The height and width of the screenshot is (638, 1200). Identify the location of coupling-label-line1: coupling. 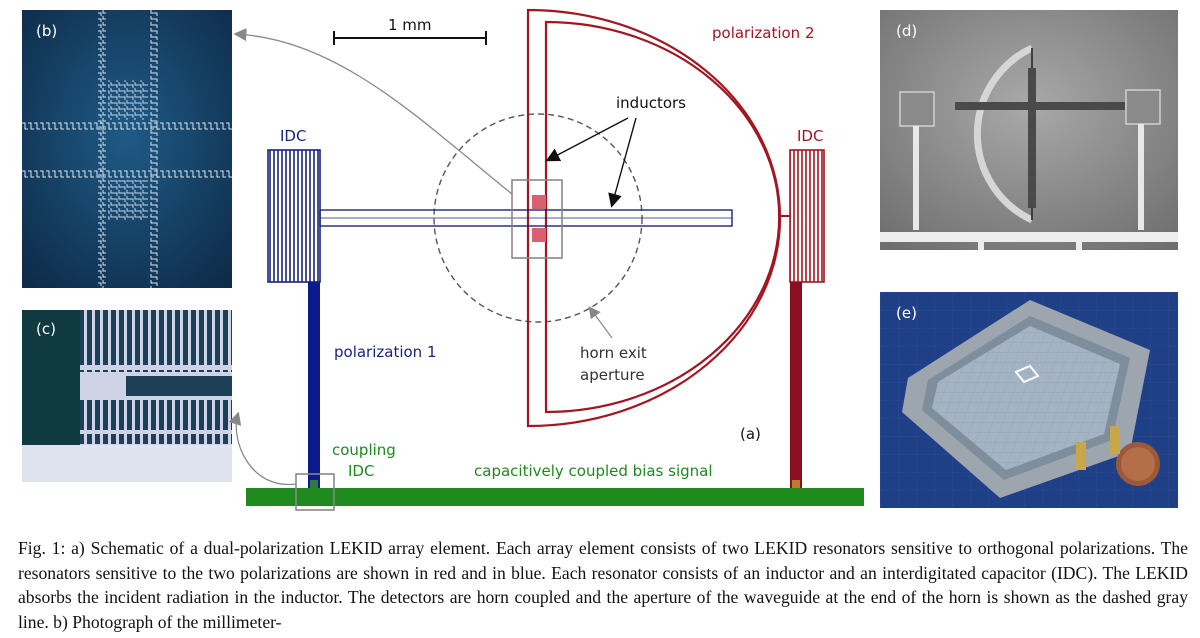
(364, 450).